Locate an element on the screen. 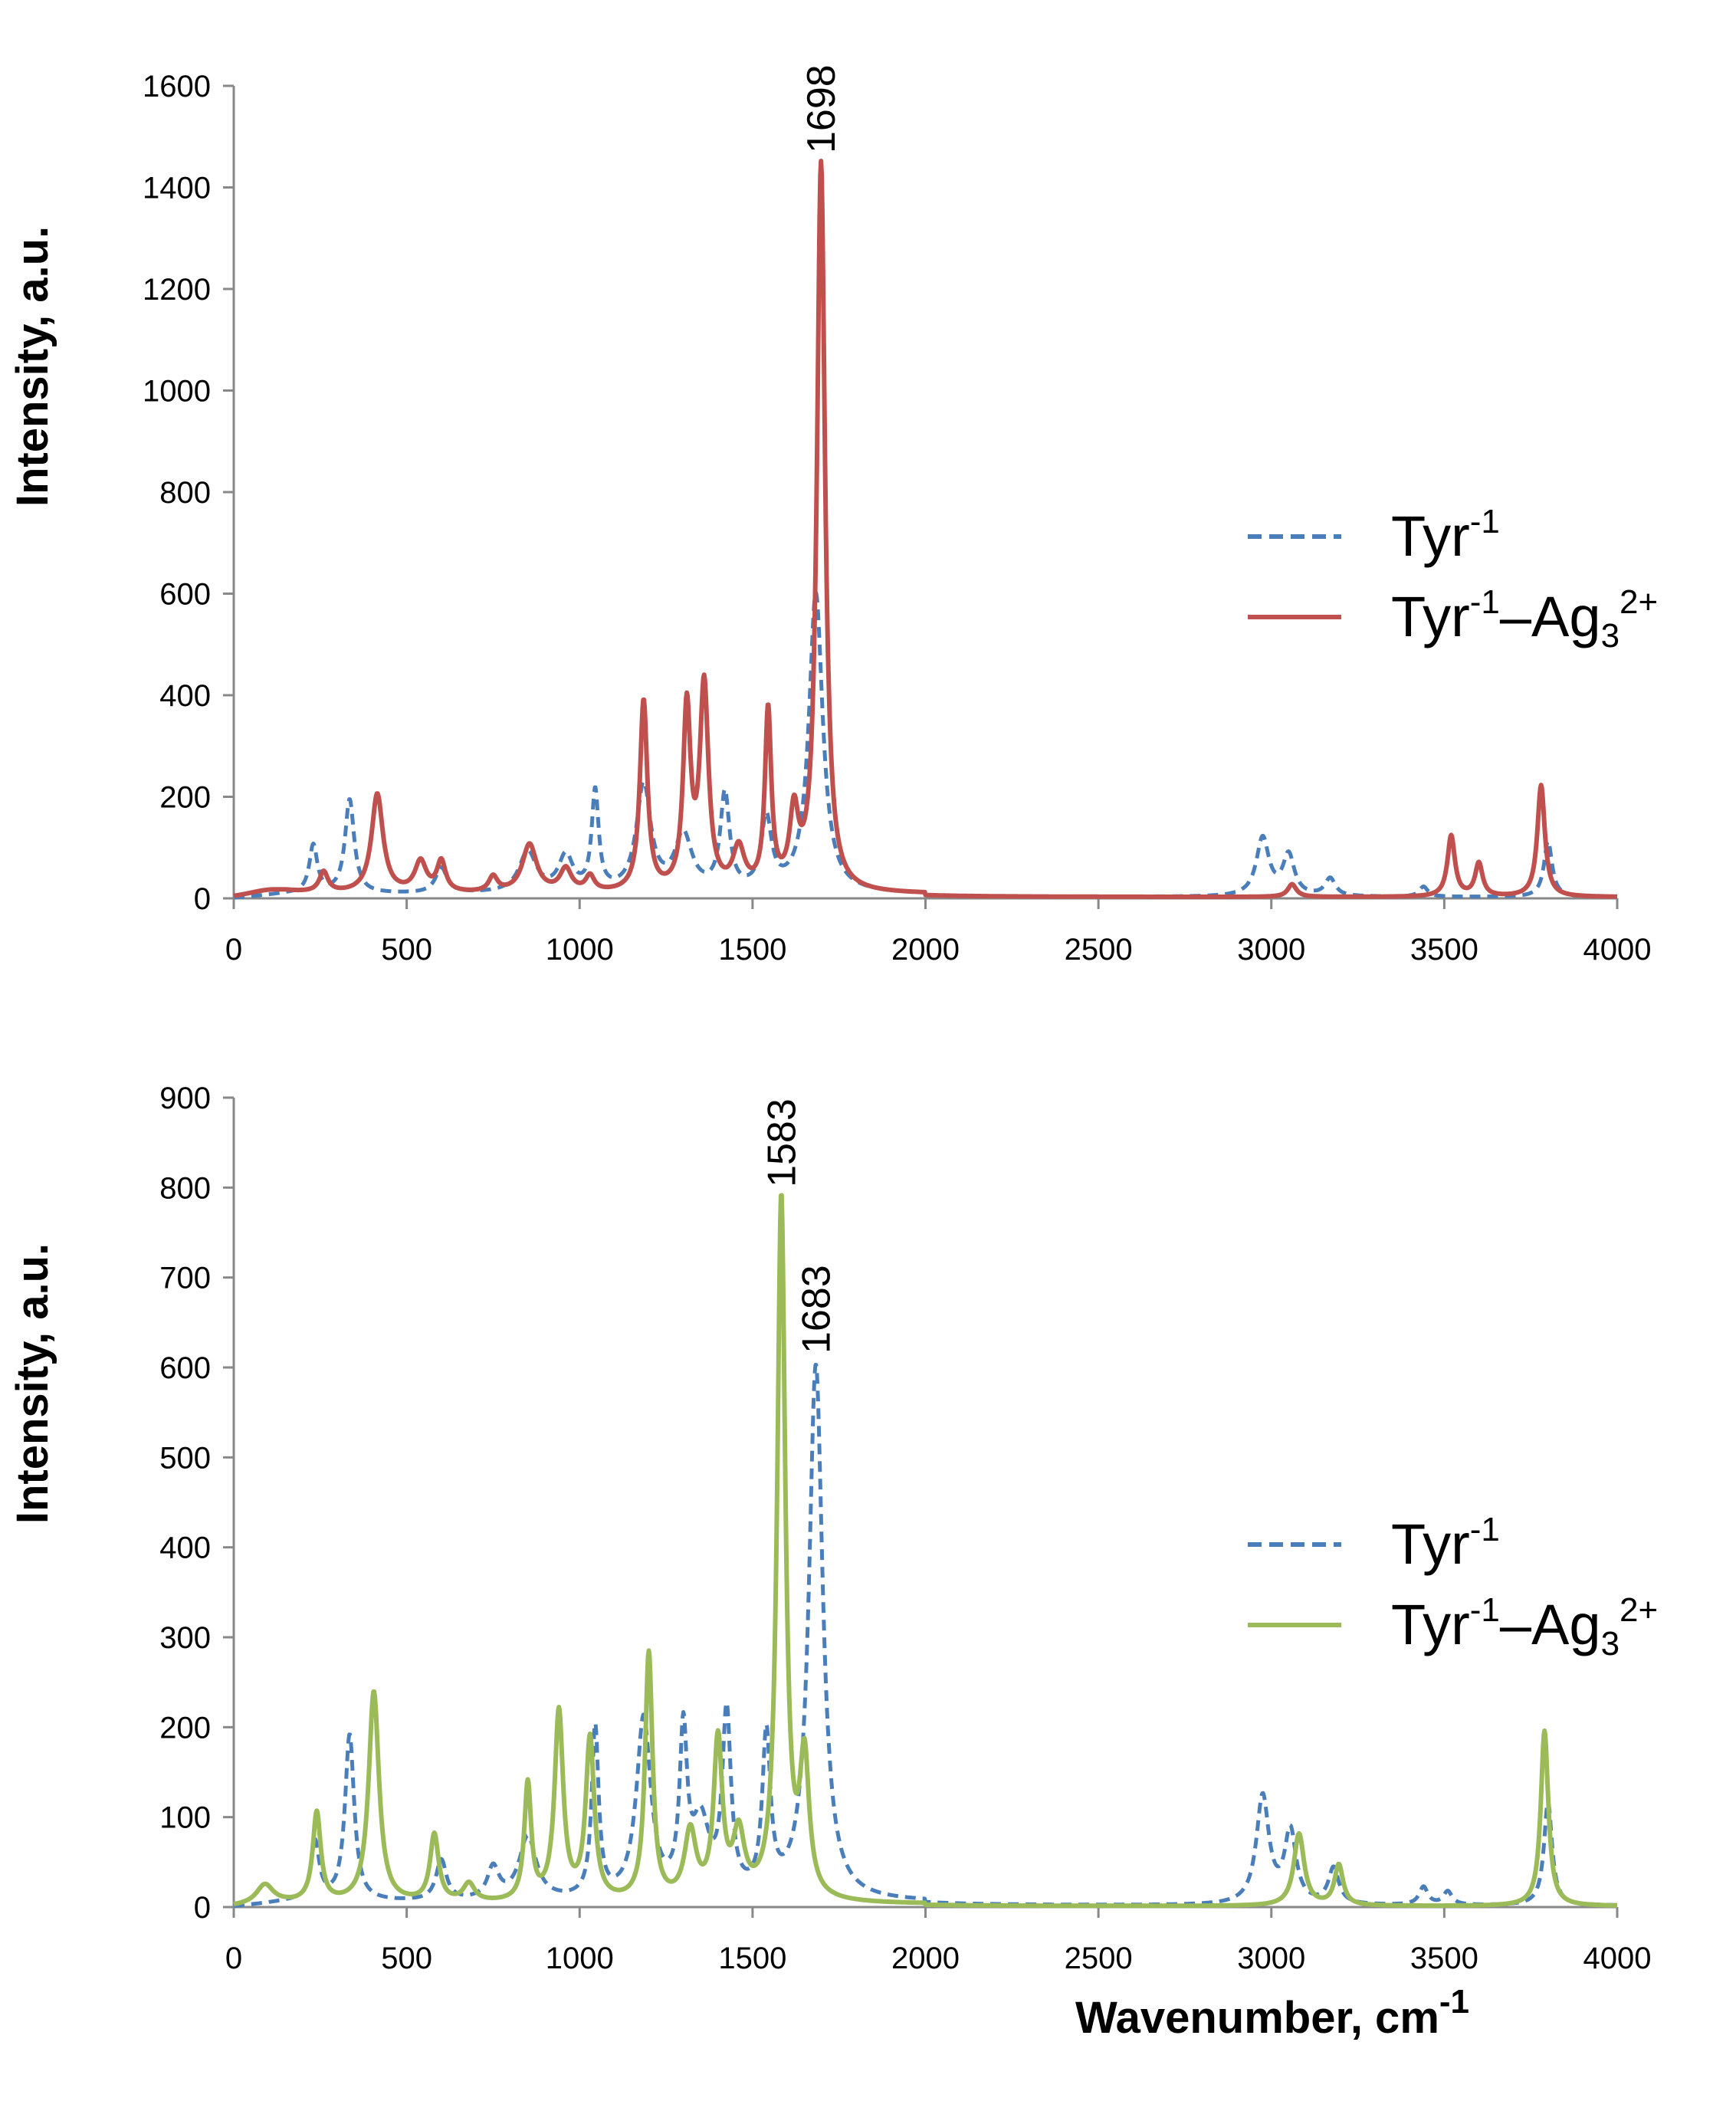  bottom-y-tick-label: 600 is located at coordinates (185, 1368).